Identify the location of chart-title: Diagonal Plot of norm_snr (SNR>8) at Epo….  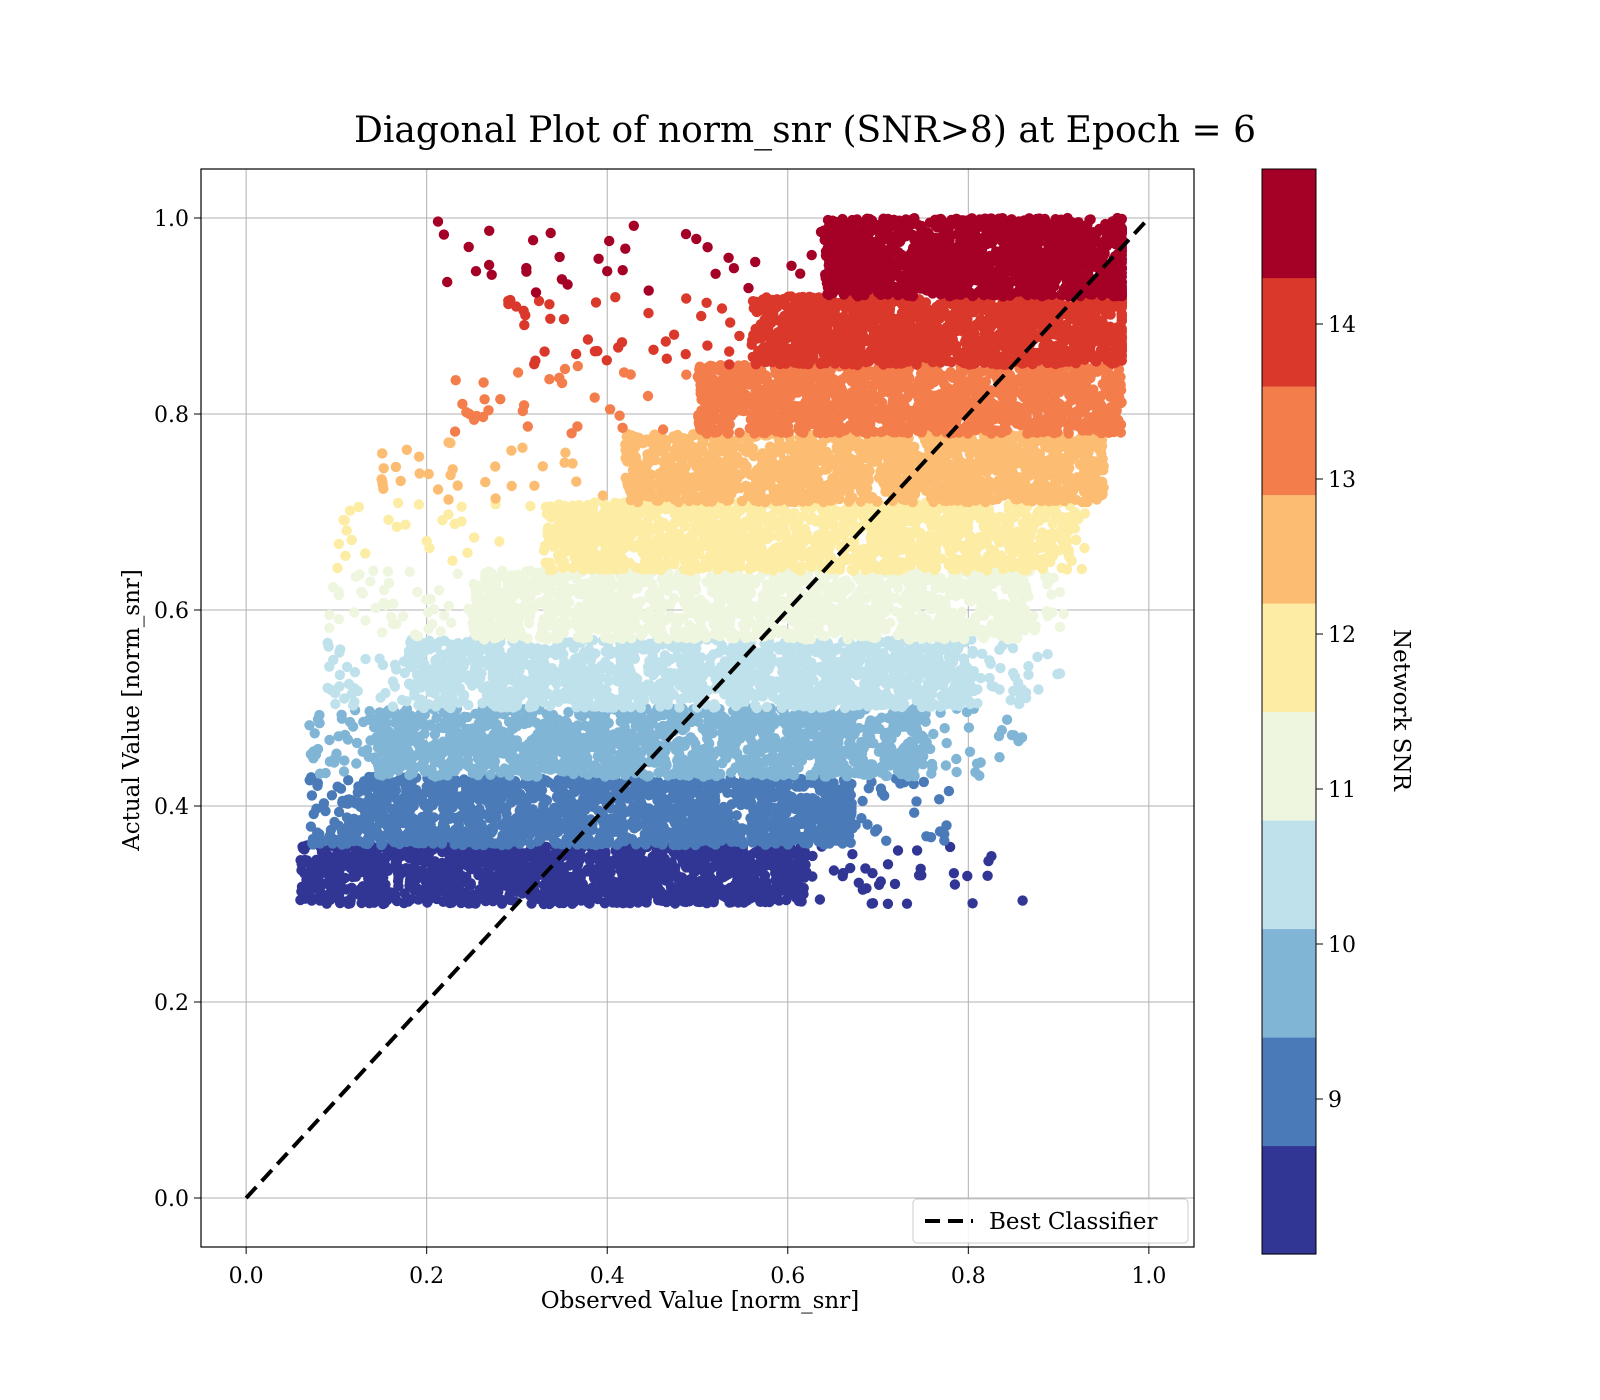
(805, 130).